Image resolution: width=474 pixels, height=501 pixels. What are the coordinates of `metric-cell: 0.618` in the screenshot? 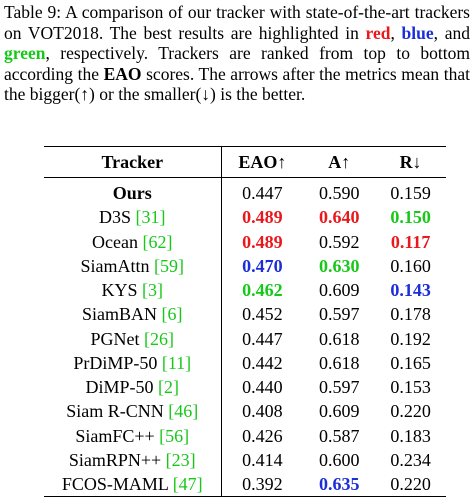 It's located at (339, 363).